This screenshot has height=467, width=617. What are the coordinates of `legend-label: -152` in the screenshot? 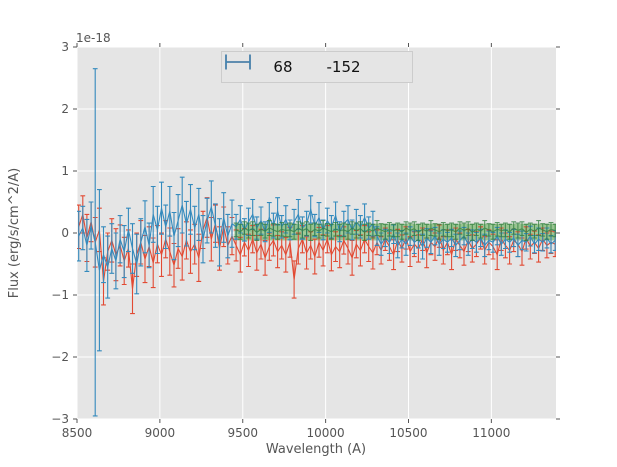 It's located at (343, 66).